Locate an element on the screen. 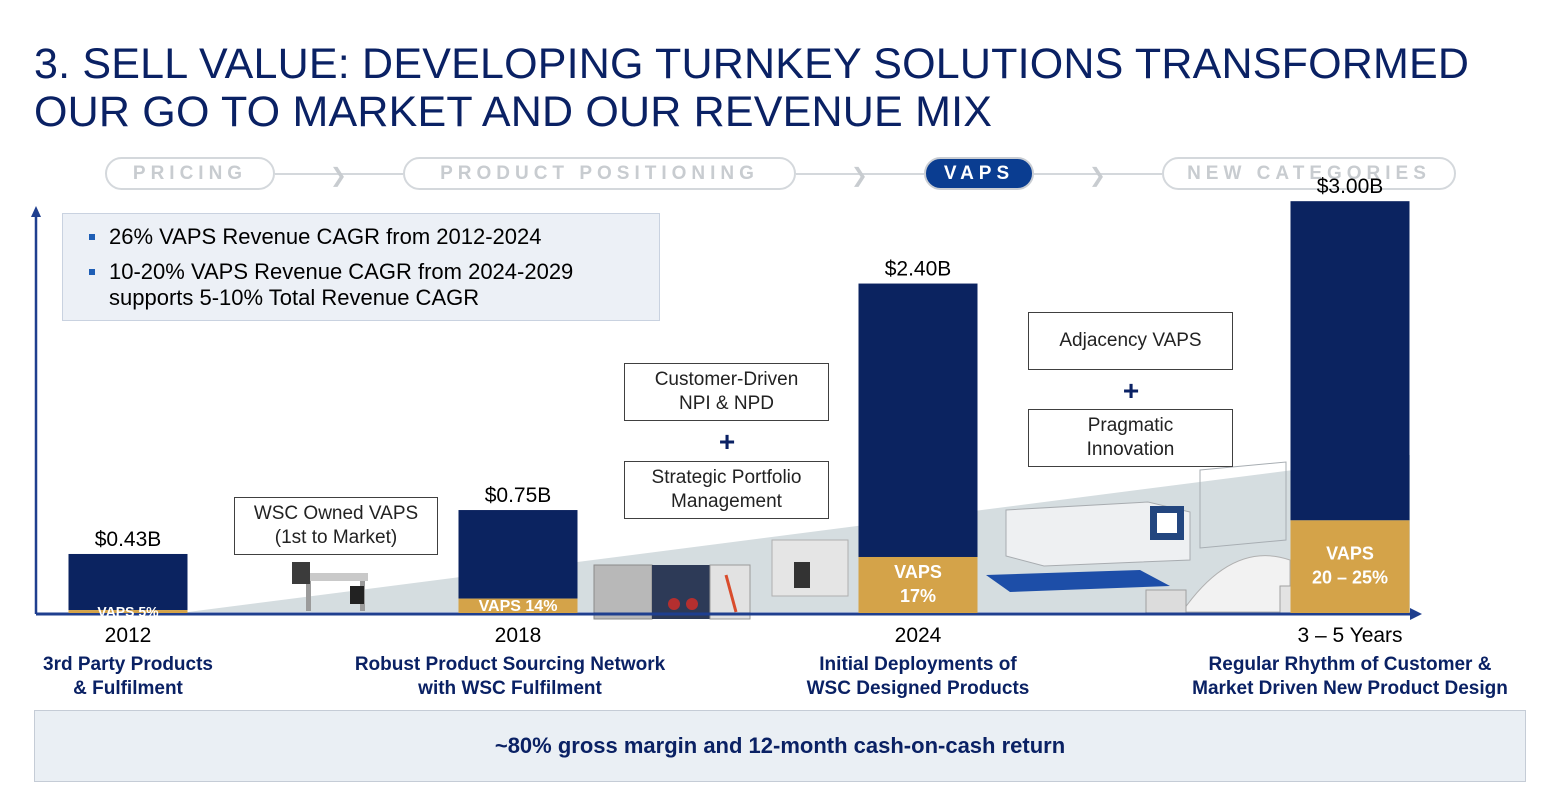 The image size is (1554, 789). callout-strategic-portfolio: Strategic Portfolio Management is located at coordinates (726, 490).